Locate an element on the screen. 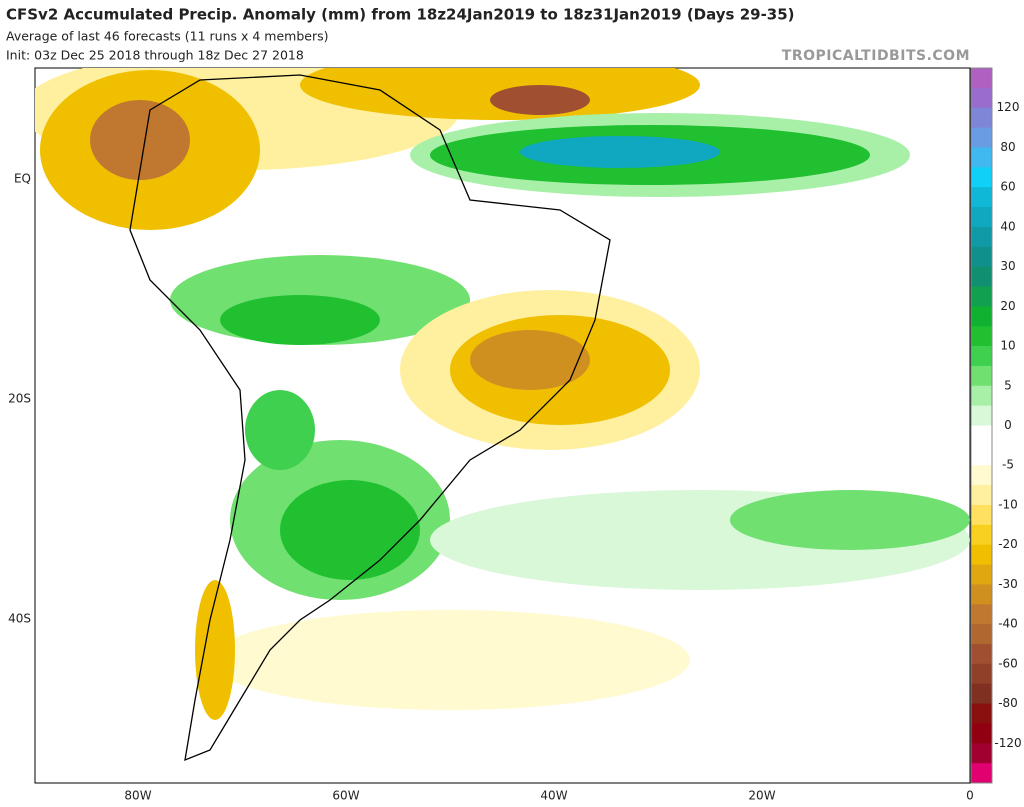 The image size is (1024, 807). watermark: TROPICALTIDBITS.COM is located at coordinates (876, 56).